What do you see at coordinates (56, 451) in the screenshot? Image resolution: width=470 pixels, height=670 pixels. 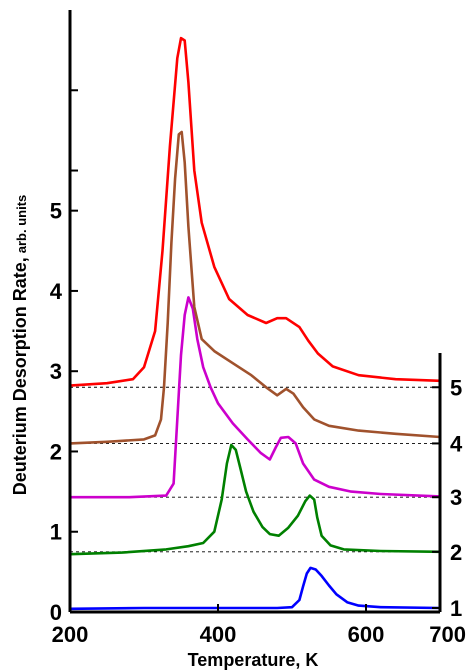 I see `left-tick-label-2: 2` at bounding box center [56, 451].